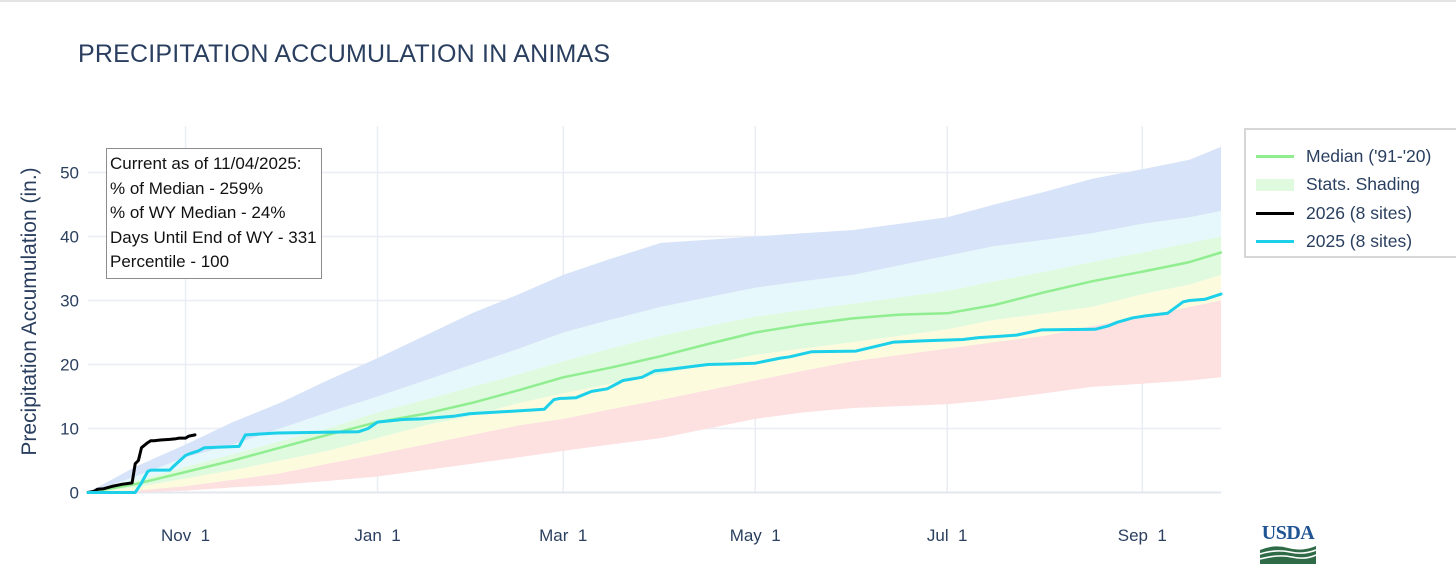 This screenshot has height=582, width=1456. I want to click on usda-logo: USDA, so click(1288, 544).